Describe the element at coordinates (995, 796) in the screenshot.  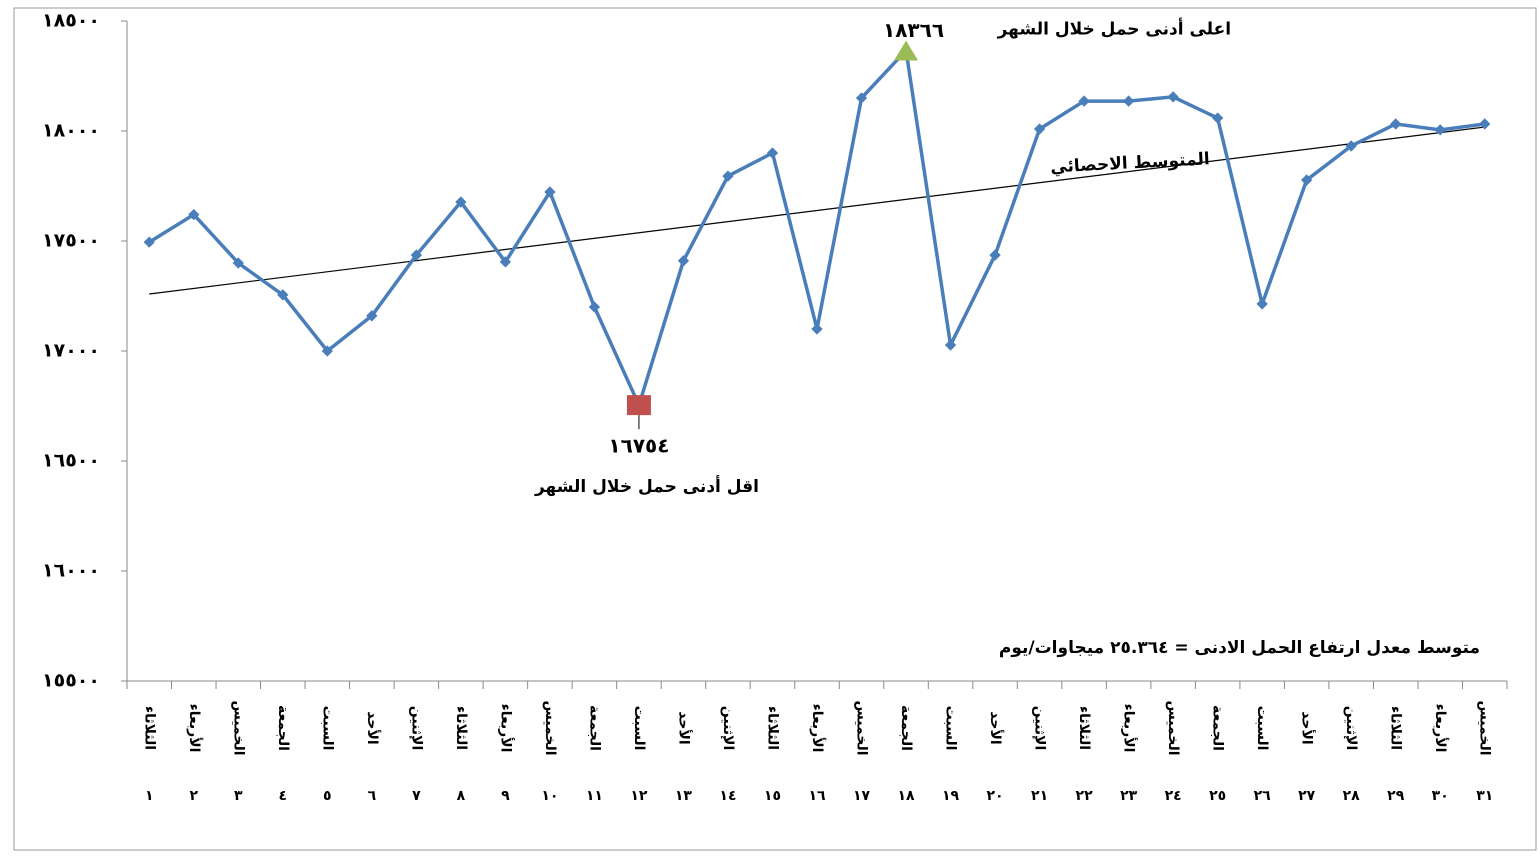
I see `day-number: ٢٠` at that location.